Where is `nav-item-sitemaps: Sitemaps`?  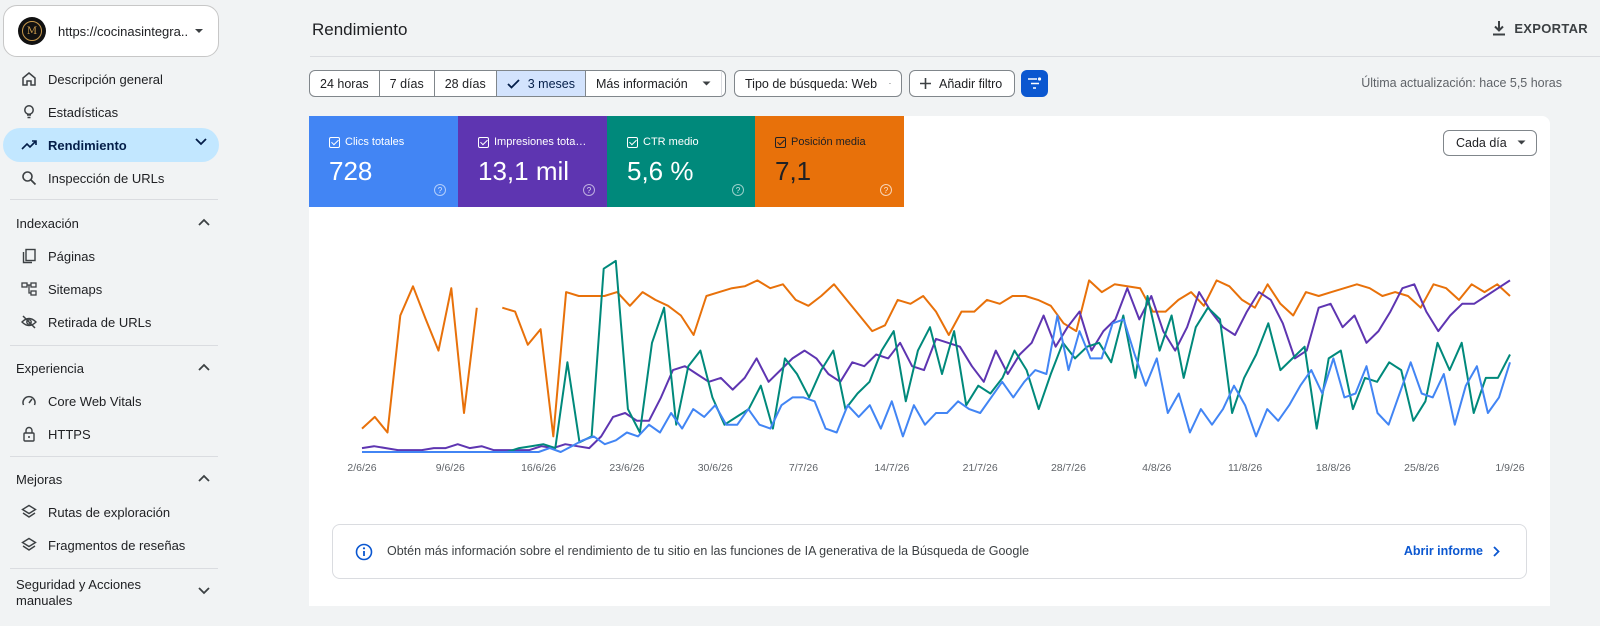 nav-item-sitemaps: Sitemaps is located at coordinates (111, 289).